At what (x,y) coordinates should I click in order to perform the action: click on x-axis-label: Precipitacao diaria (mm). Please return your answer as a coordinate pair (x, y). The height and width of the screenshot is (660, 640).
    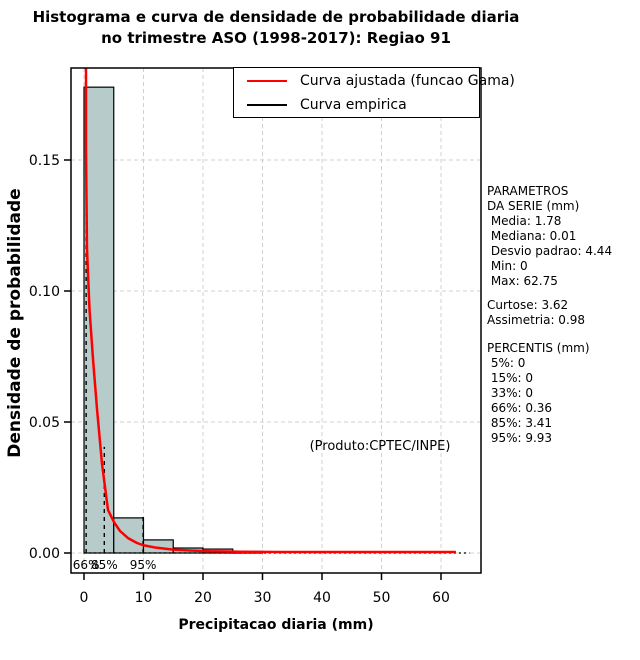
    Looking at the image, I should click on (276, 625).